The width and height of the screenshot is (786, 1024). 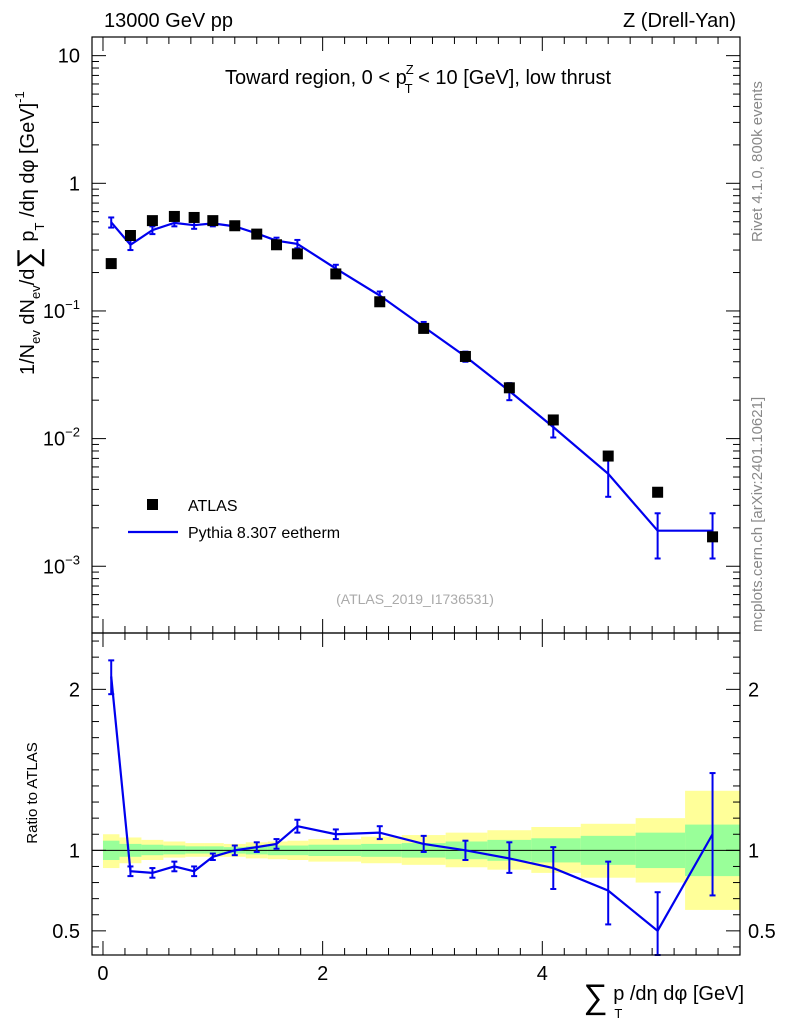 I want to click on ratio-x-tick-label: 4, so click(x=542, y=974).